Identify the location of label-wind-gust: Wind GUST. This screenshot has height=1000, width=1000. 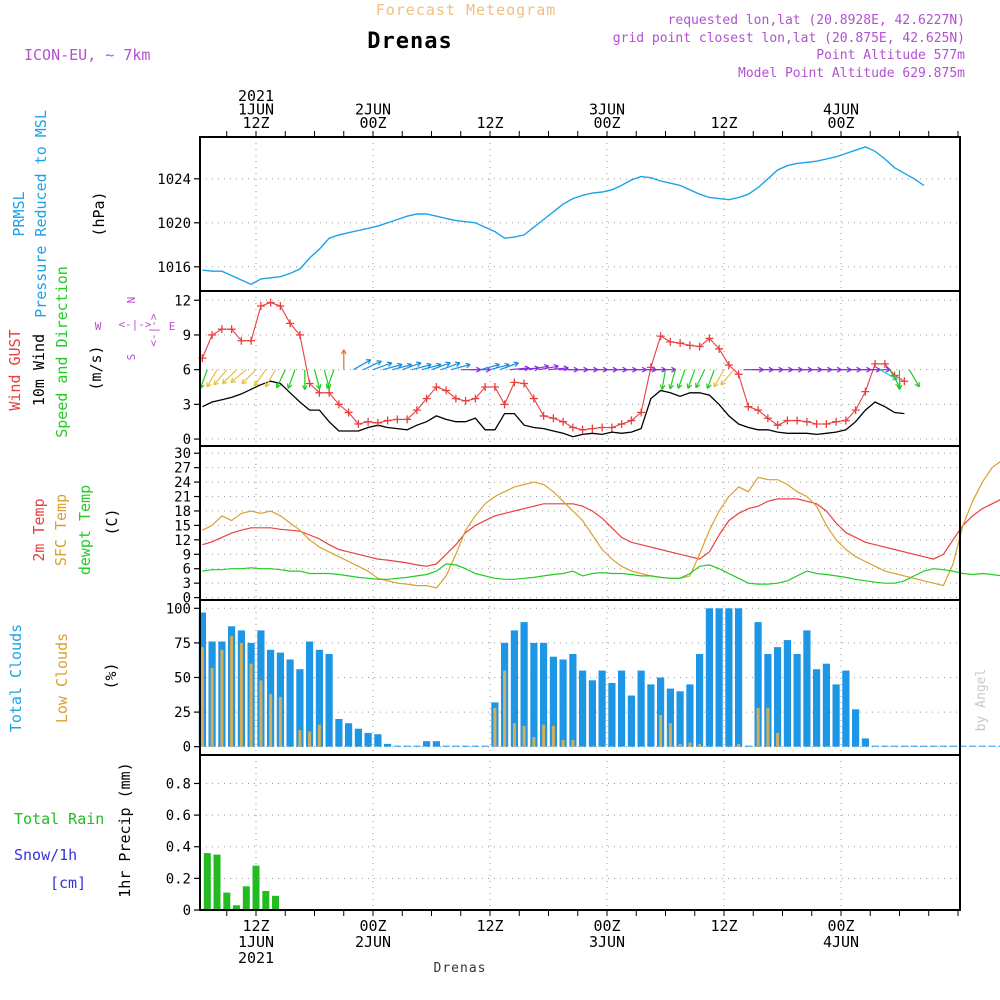
(15, 369).